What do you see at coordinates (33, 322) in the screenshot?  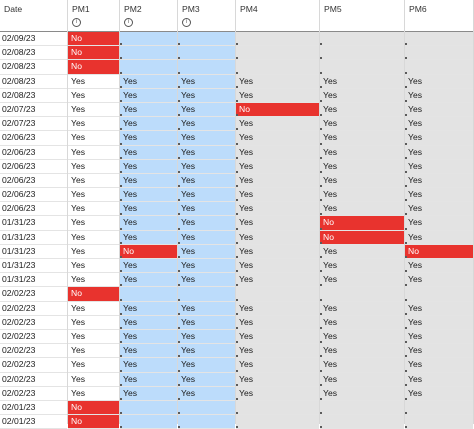 I see `date-cell: 02/02/23` at bounding box center [33, 322].